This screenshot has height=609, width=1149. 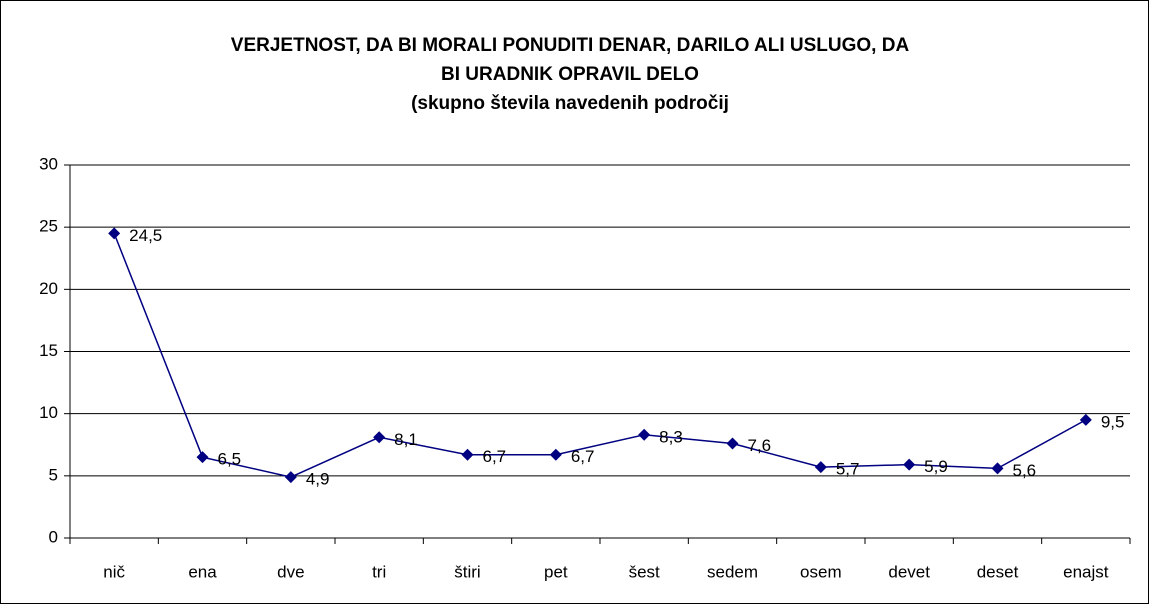 What do you see at coordinates (230, 459) in the screenshot?
I see `data-label: 6,5` at bounding box center [230, 459].